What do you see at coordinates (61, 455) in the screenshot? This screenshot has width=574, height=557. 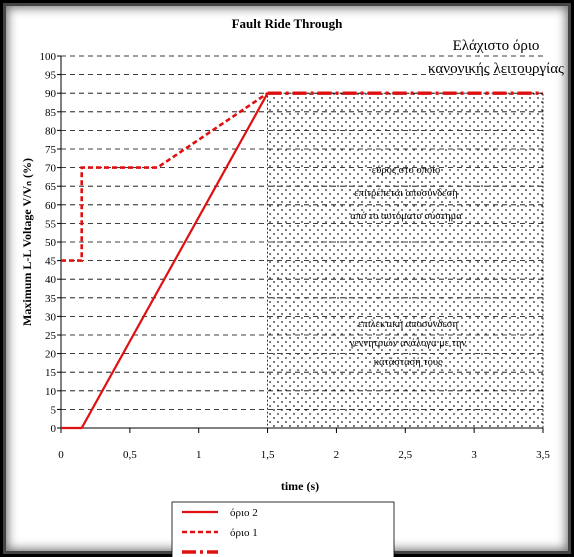 I see `x-tick-label-0: 0` at bounding box center [61, 455].